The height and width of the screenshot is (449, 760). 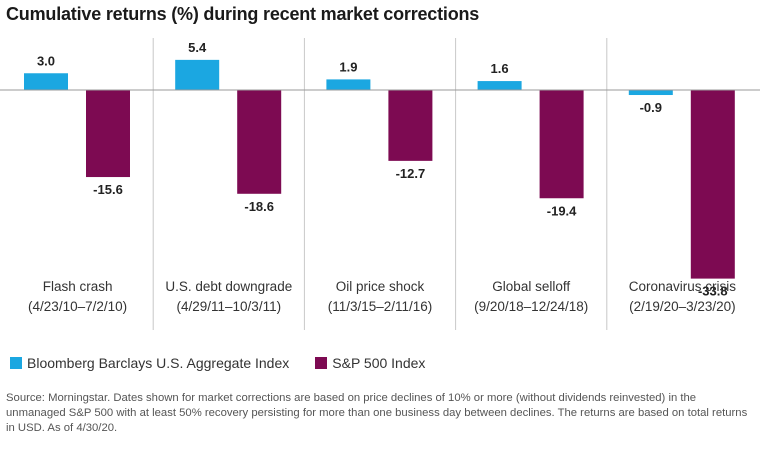 I want to click on category-label: Oil price shock, so click(x=380, y=286).